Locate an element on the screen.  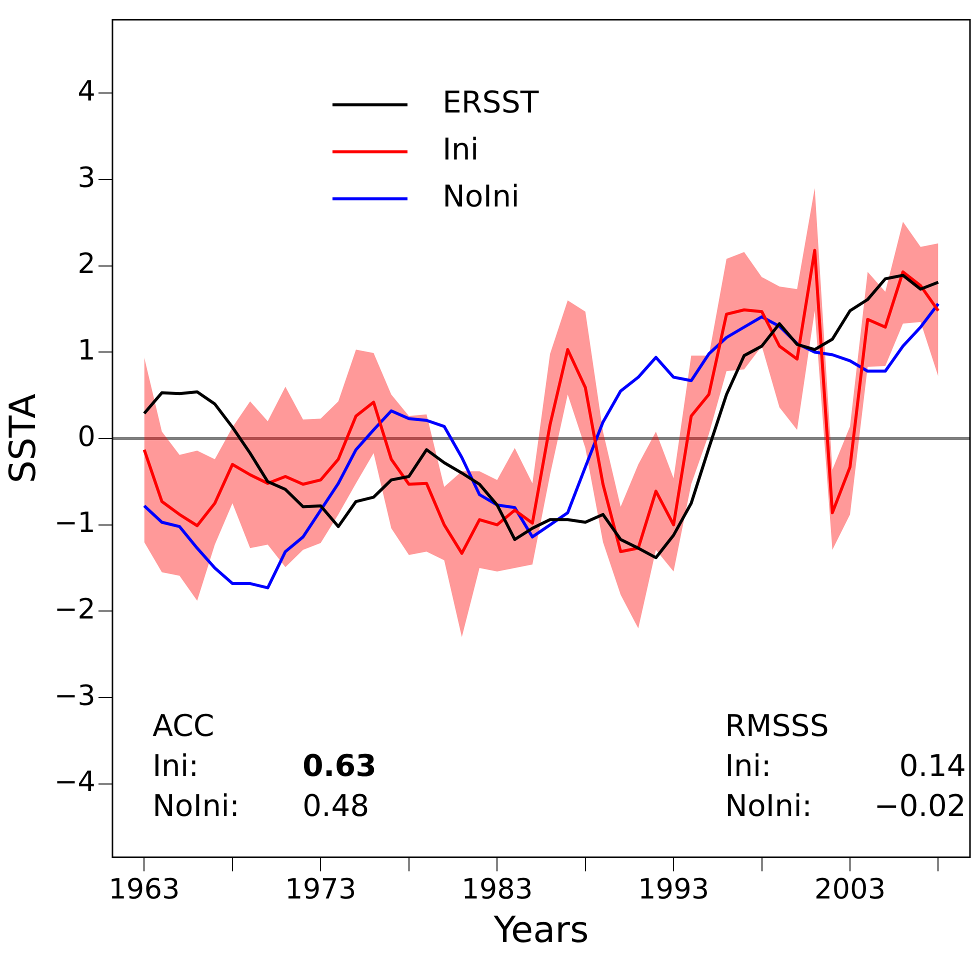
y-tick-label: 0 is located at coordinates (87, 436).